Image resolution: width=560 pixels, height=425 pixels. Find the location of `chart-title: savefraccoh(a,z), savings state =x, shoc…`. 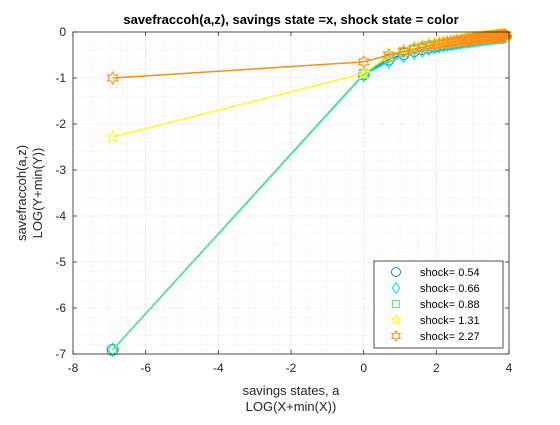

chart-title: savefraccoh(a,z), savings state =x, shoc… is located at coordinates (290, 19).